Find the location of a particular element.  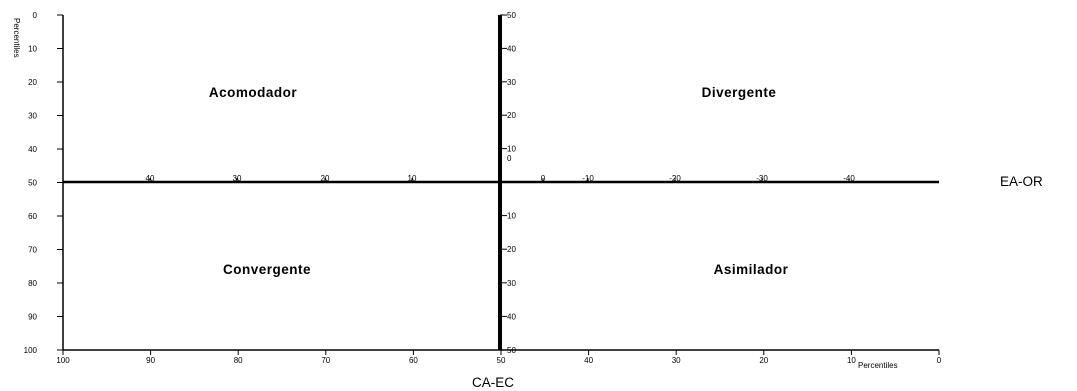

center-h-tick-label: 0 is located at coordinates (543, 178).